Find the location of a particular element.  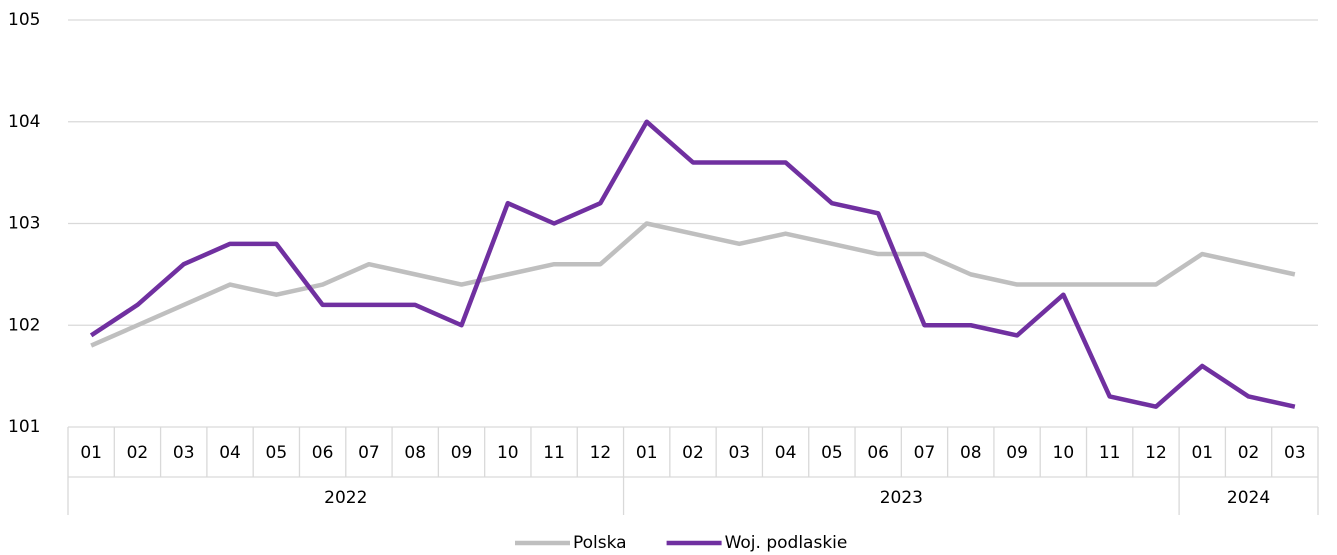

y-tick-label: 101 is located at coordinates (24, 427).